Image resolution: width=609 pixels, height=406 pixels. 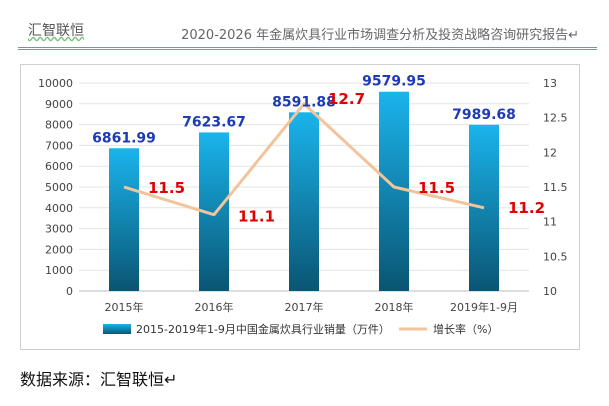 What do you see at coordinates (394, 82) in the screenshot?
I see `bar-value-label: 9579.95` at bounding box center [394, 82].